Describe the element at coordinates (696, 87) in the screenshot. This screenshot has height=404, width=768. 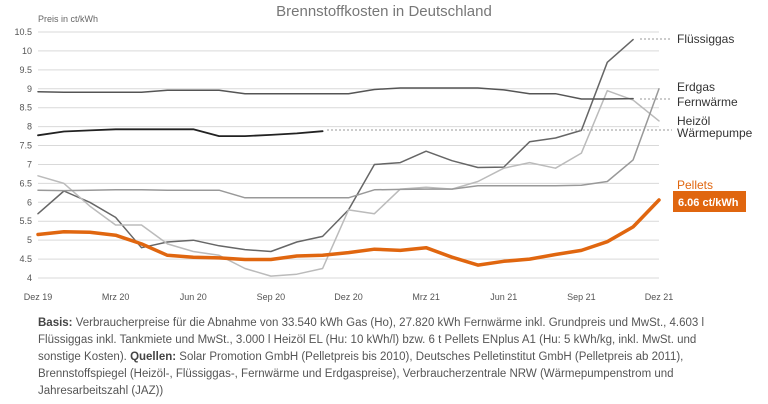
I see `legend-erdgas: Erdgas` at that location.